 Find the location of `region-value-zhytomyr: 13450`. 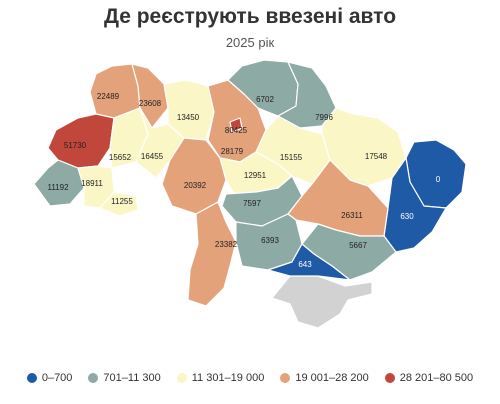

region-value-zhytomyr: 13450 is located at coordinates (188, 117).